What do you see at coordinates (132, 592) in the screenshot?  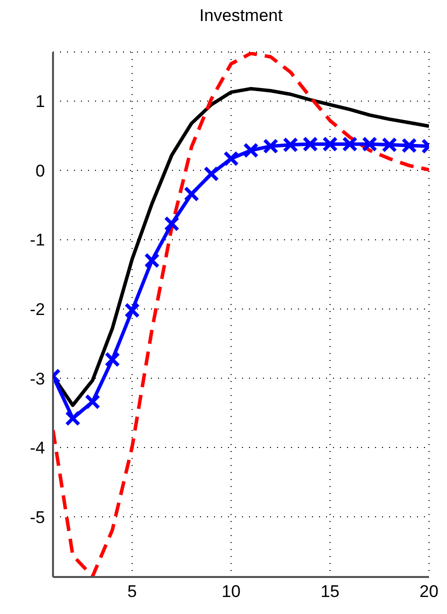 I see `x-tick-label: 5` at bounding box center [132, 592].